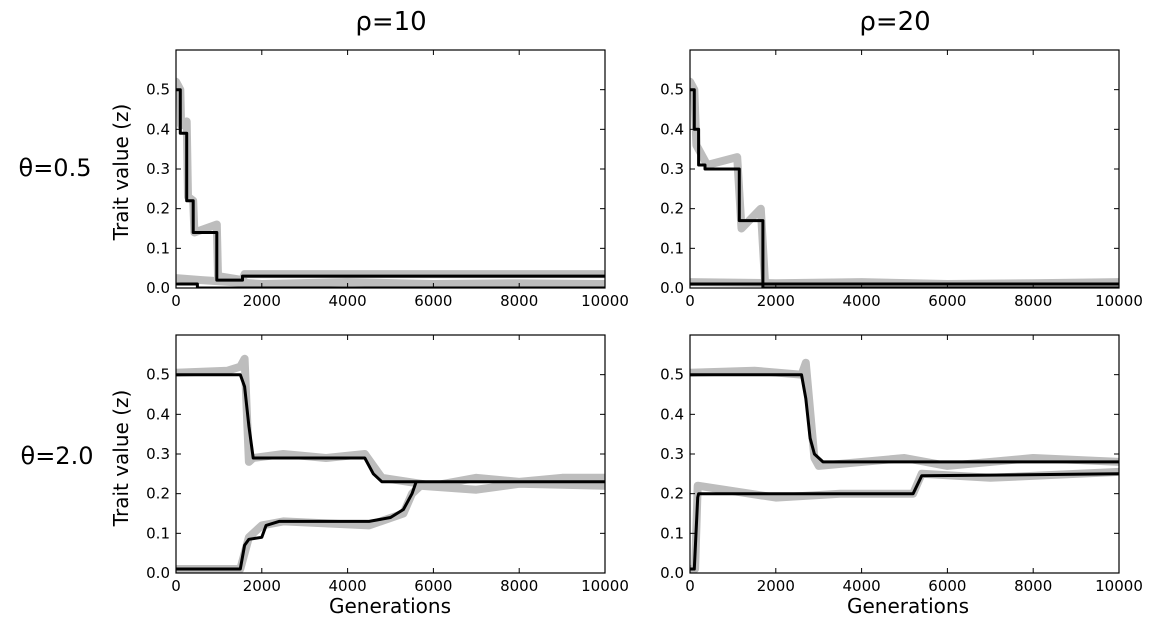  I want to click on row-title-theta-2-0: θ=2.0, so click(57, 456).